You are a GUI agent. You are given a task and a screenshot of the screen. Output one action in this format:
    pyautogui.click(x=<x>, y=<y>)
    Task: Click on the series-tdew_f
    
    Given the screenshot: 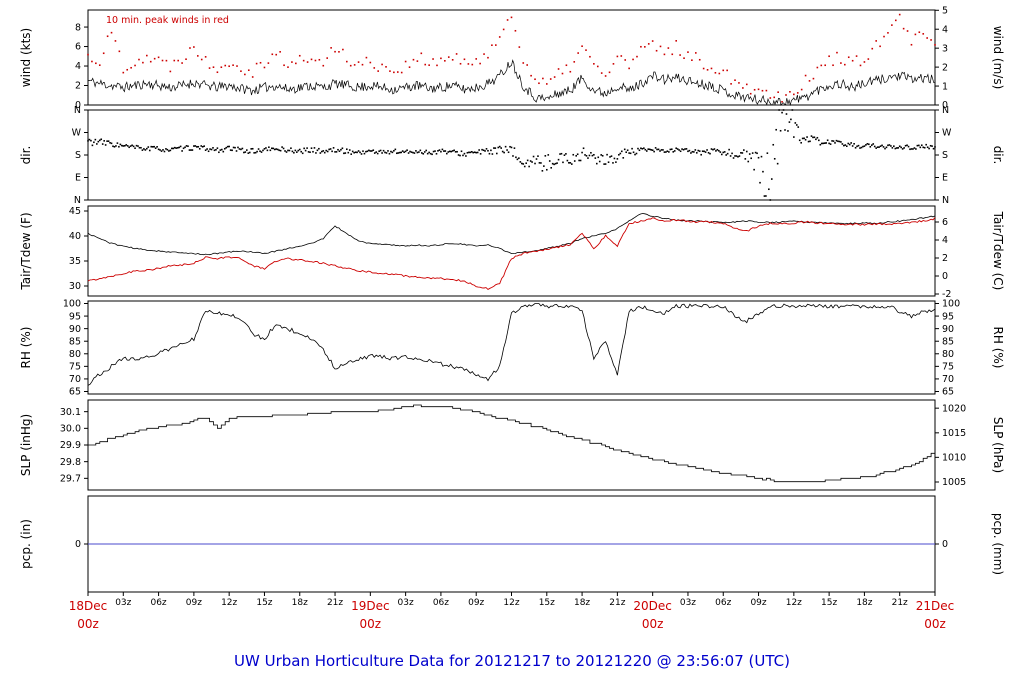 What is the action you would take?
    pyautogui.click(x=511, y=253)
    